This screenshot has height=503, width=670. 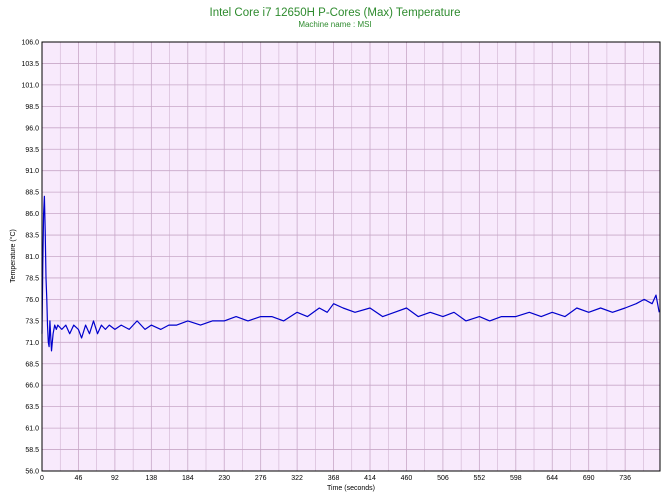 I want to click on x-tick-label: 184, so click(x=188, y=478).